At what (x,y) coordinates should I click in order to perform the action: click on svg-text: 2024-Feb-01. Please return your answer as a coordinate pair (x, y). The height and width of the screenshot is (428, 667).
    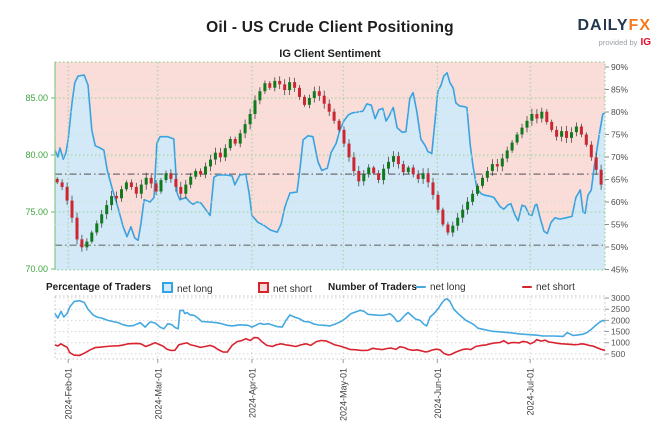
    Looking at the image, I should click on (69, 394).